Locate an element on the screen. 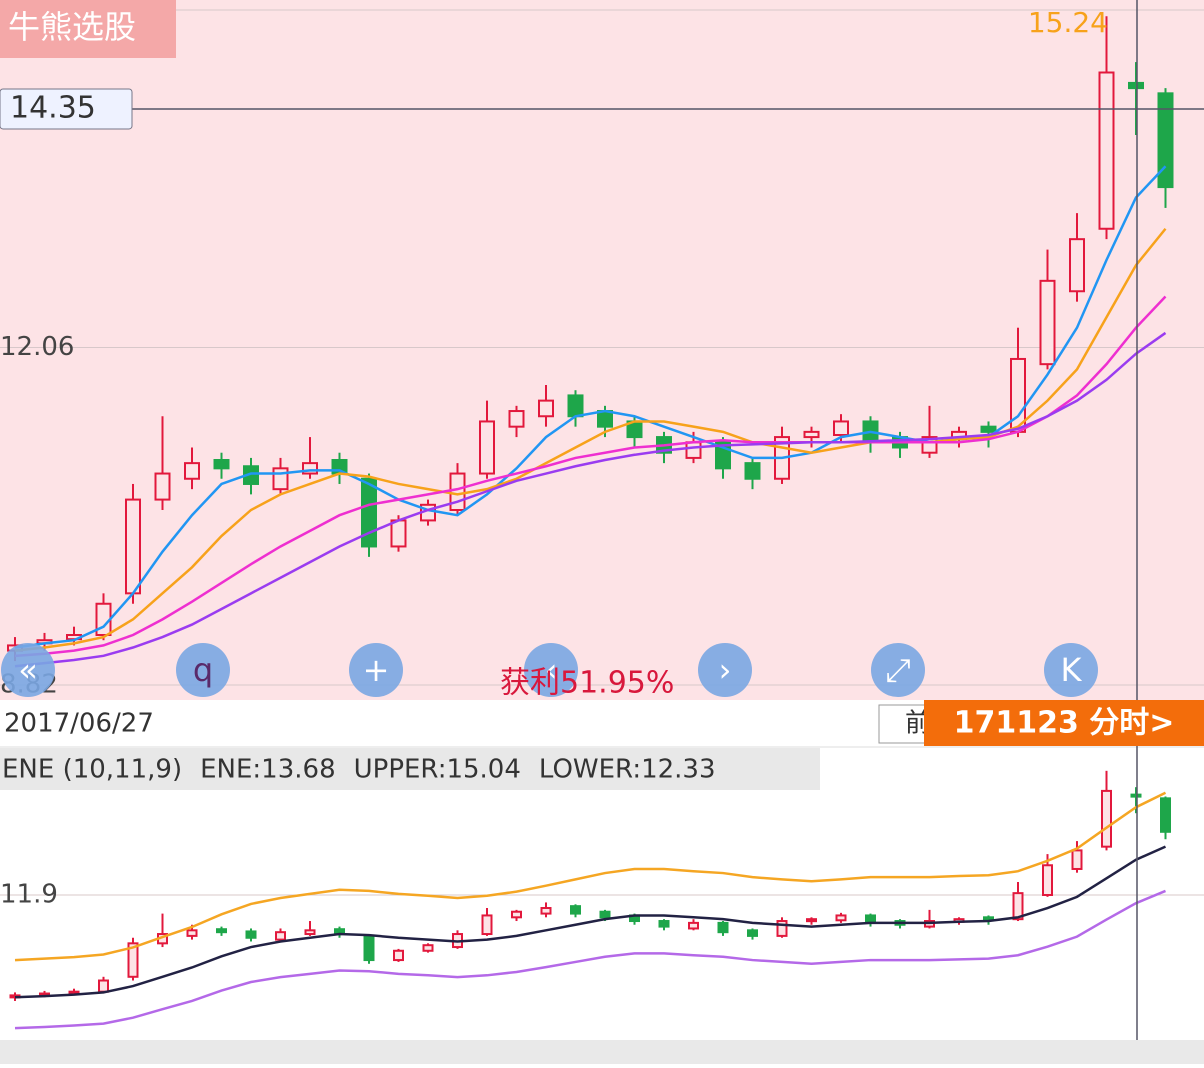 The image size is (1204, 1068). crosshair-price: 14.35 is located at coordinates (53, 107).